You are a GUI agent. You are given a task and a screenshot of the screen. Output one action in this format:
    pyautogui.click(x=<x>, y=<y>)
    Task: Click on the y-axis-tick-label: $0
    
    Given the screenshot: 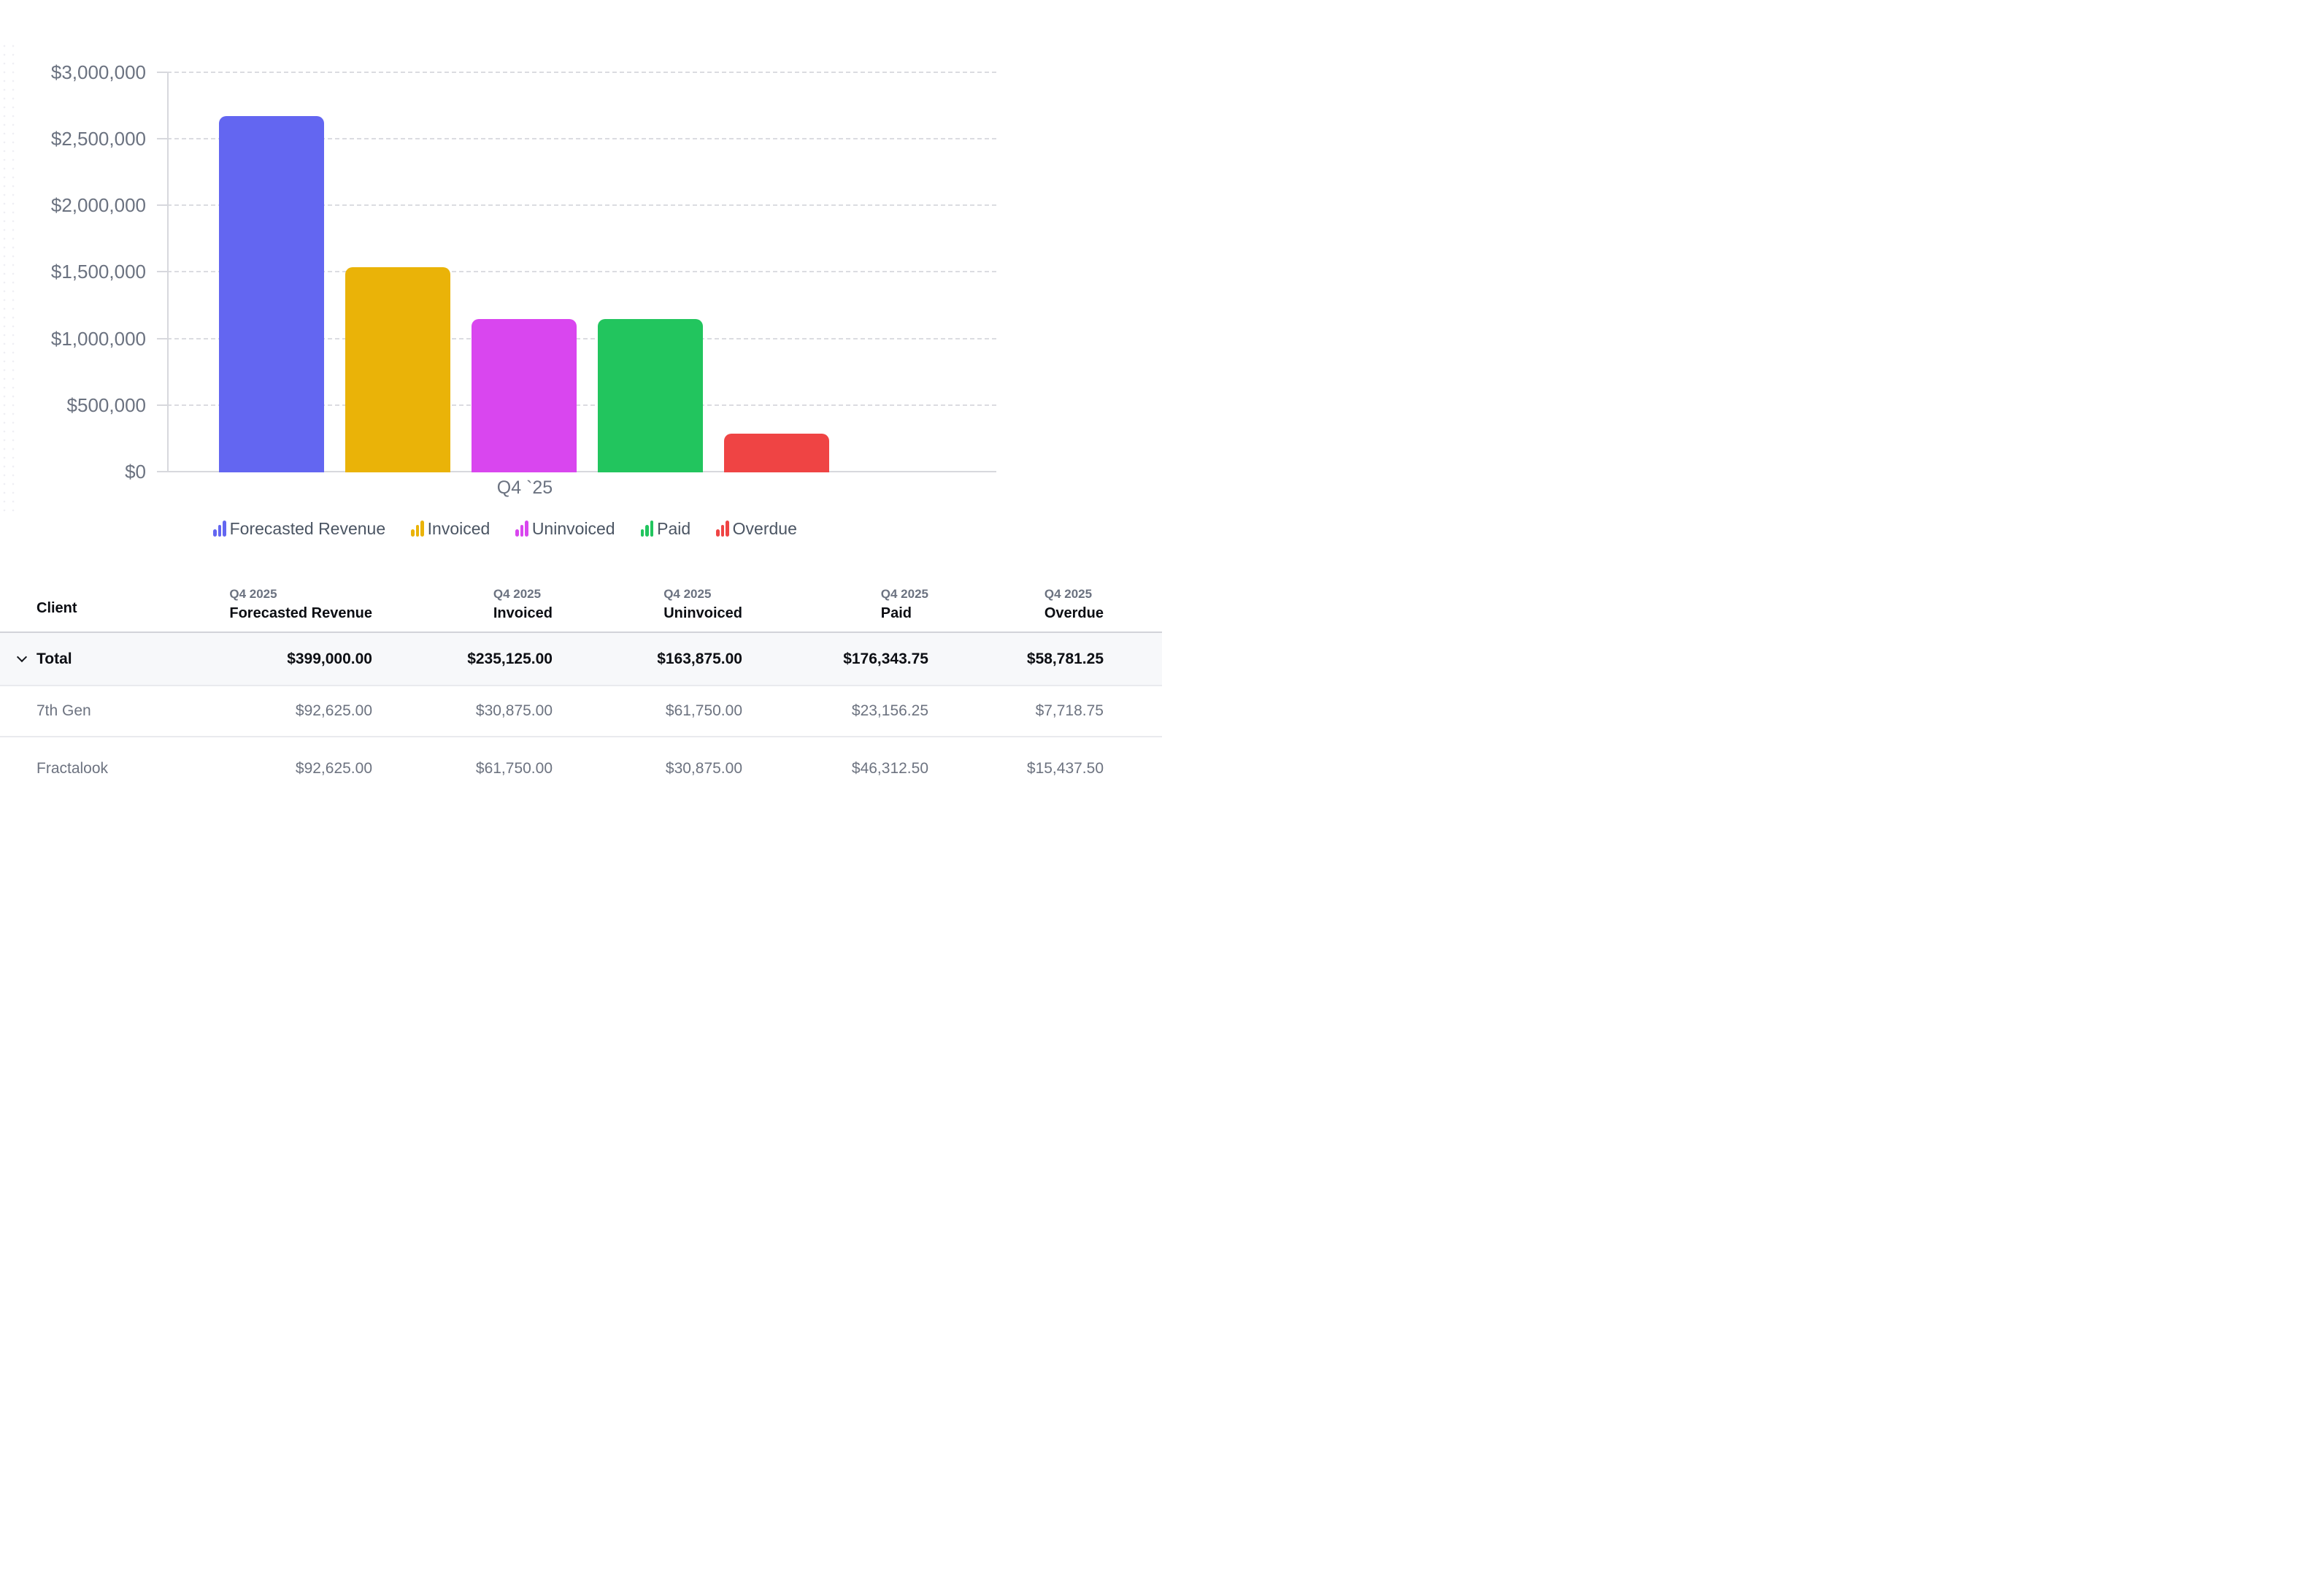 What is the action you would take?
    pyautogui.click(x=135, y=472)
    